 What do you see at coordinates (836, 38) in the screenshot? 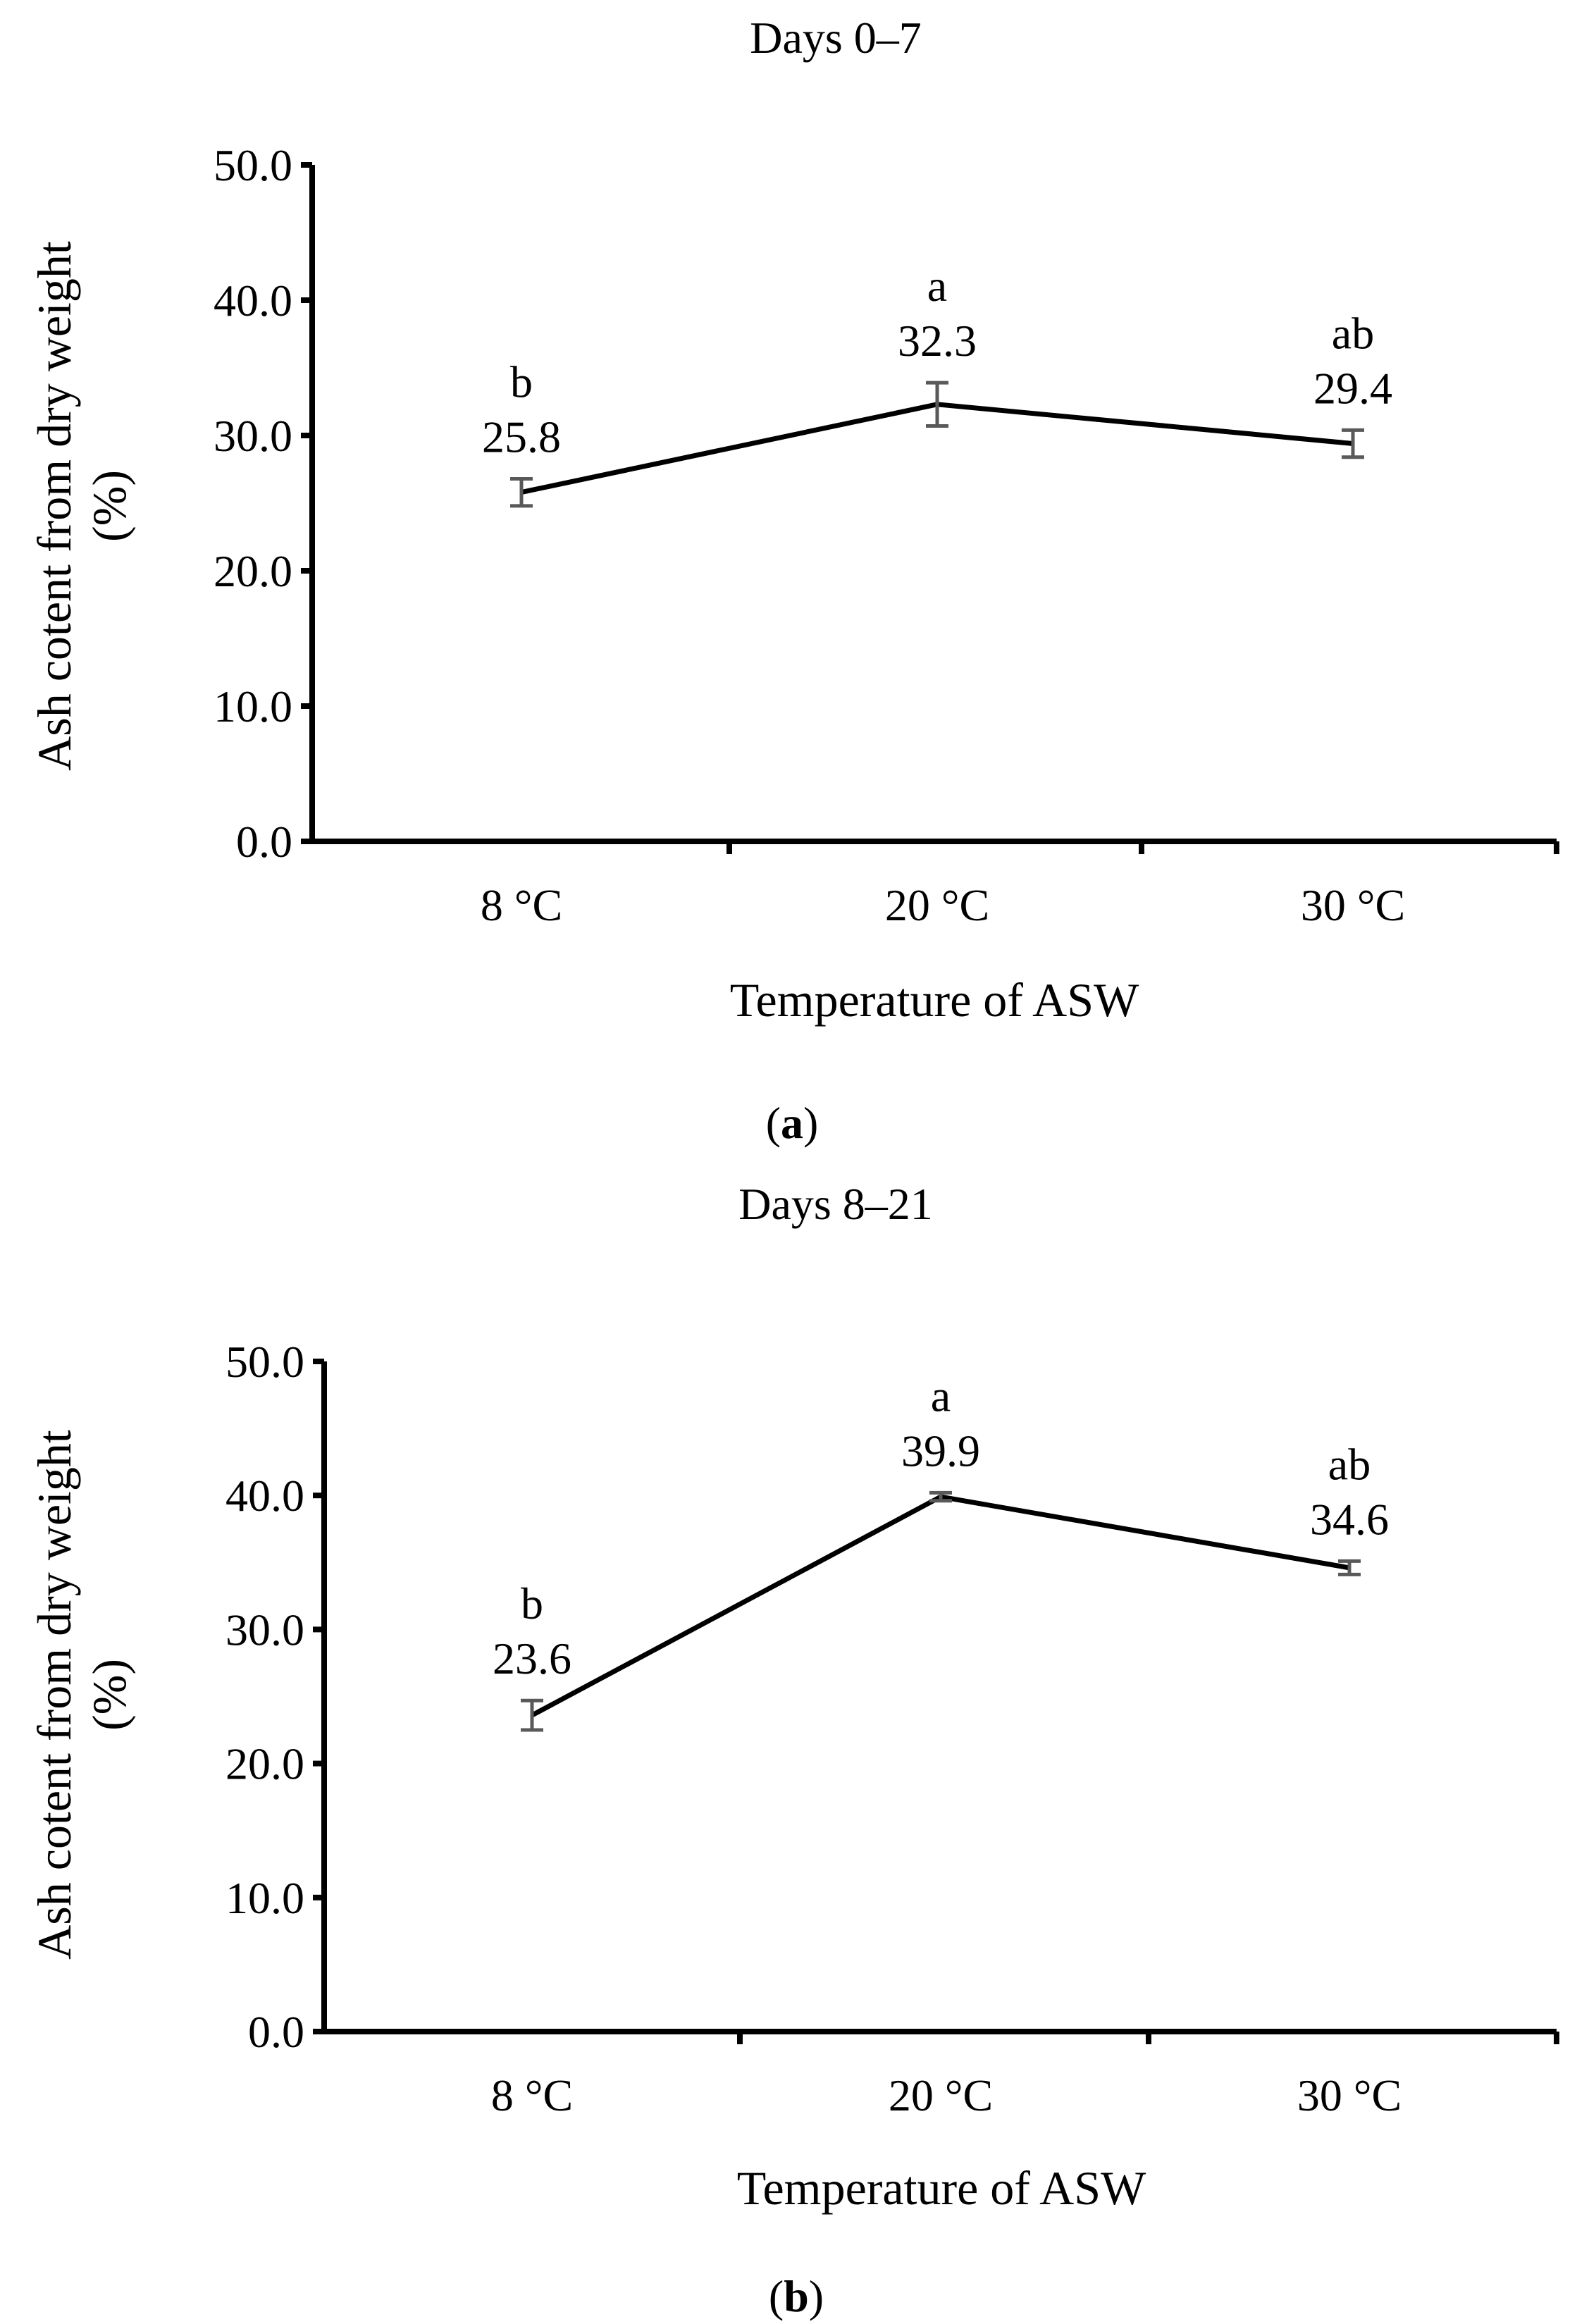
I see `chart-title: Days 0–7` at bounding box center [836, 38].